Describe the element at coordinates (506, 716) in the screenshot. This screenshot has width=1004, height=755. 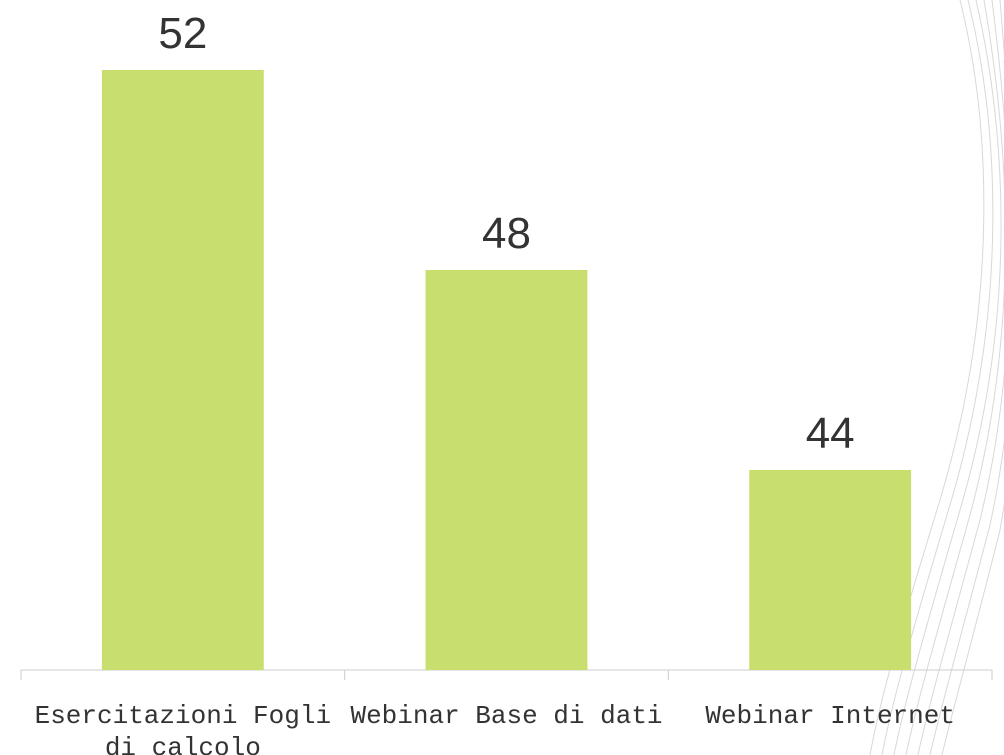
I see `x-tick-label: Webinar Base di dati` at that location.